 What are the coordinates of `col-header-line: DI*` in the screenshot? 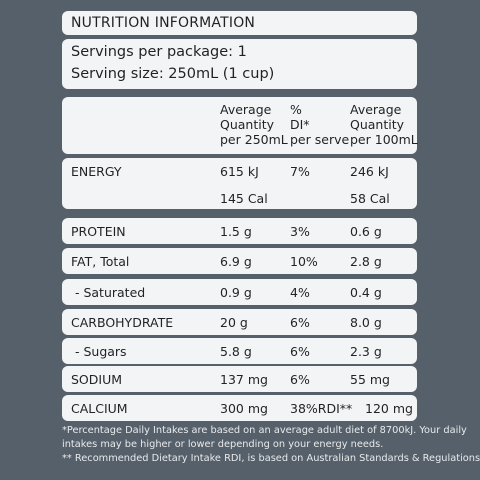 It's located at (300, 124).